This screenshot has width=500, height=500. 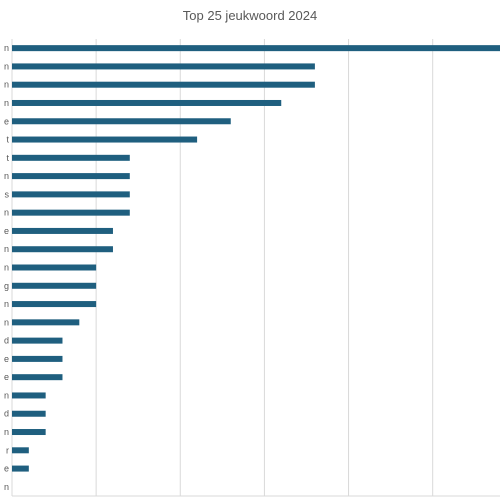 What do you see at coordinates (6, 286) in the screenshot?
I see `category-tick-label: g` at bounding box center [6, 286].